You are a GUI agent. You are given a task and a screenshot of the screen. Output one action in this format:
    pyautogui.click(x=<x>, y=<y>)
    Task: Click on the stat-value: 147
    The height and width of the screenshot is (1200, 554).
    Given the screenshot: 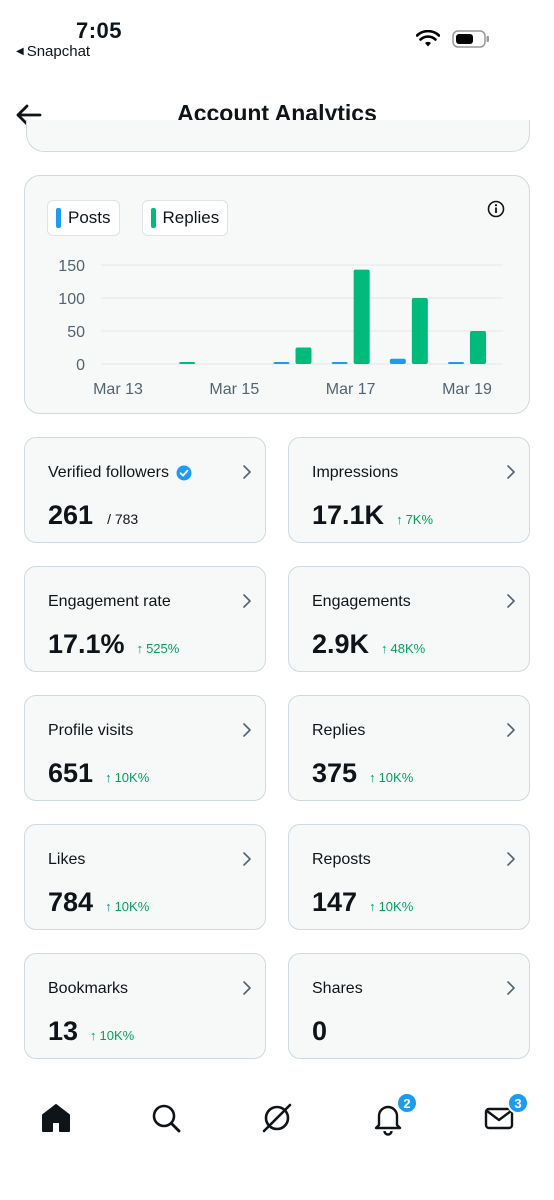 What is the action you would take?
    pyautogui.click(x=335, y=902)
    